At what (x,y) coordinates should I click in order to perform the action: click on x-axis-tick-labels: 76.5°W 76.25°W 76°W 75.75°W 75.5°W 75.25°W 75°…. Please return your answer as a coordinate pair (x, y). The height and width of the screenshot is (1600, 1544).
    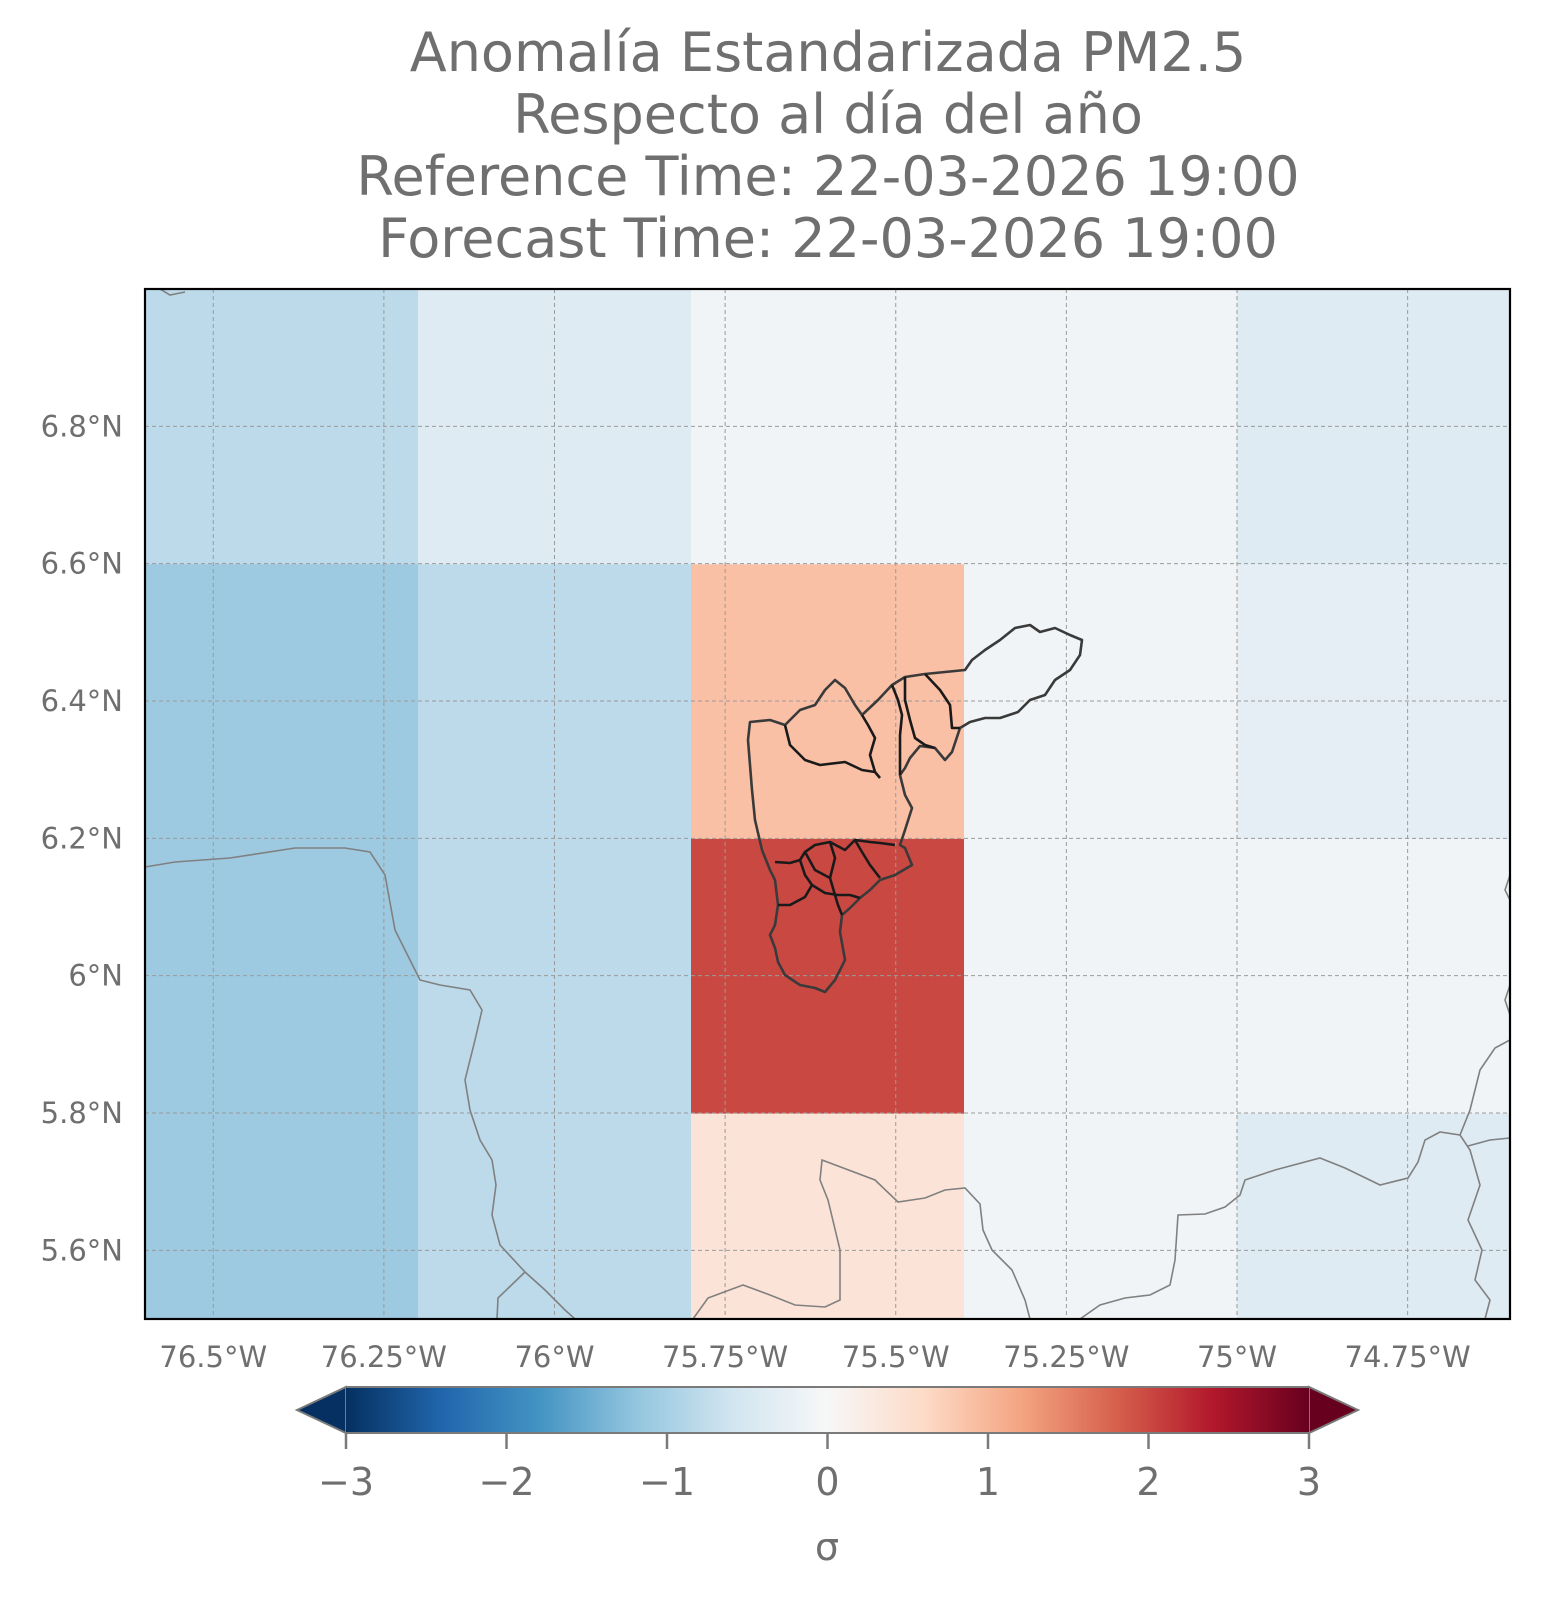
    Looking at the image, I should click on (814, 1357).